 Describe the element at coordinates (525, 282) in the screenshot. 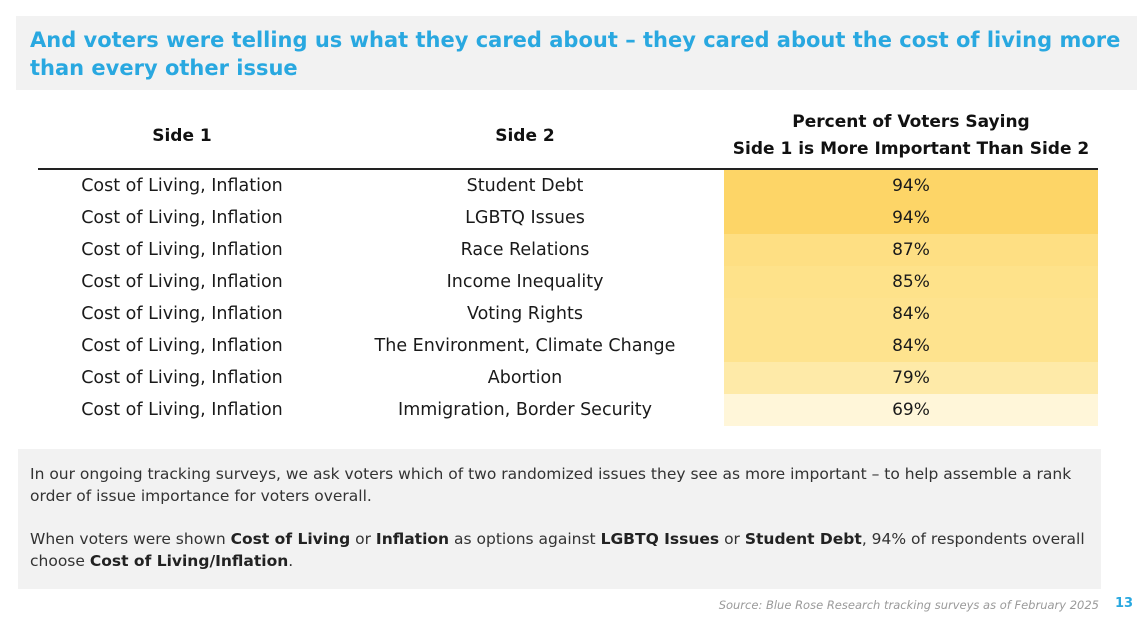

I see `side2-cell: Income Inequality` at that location.